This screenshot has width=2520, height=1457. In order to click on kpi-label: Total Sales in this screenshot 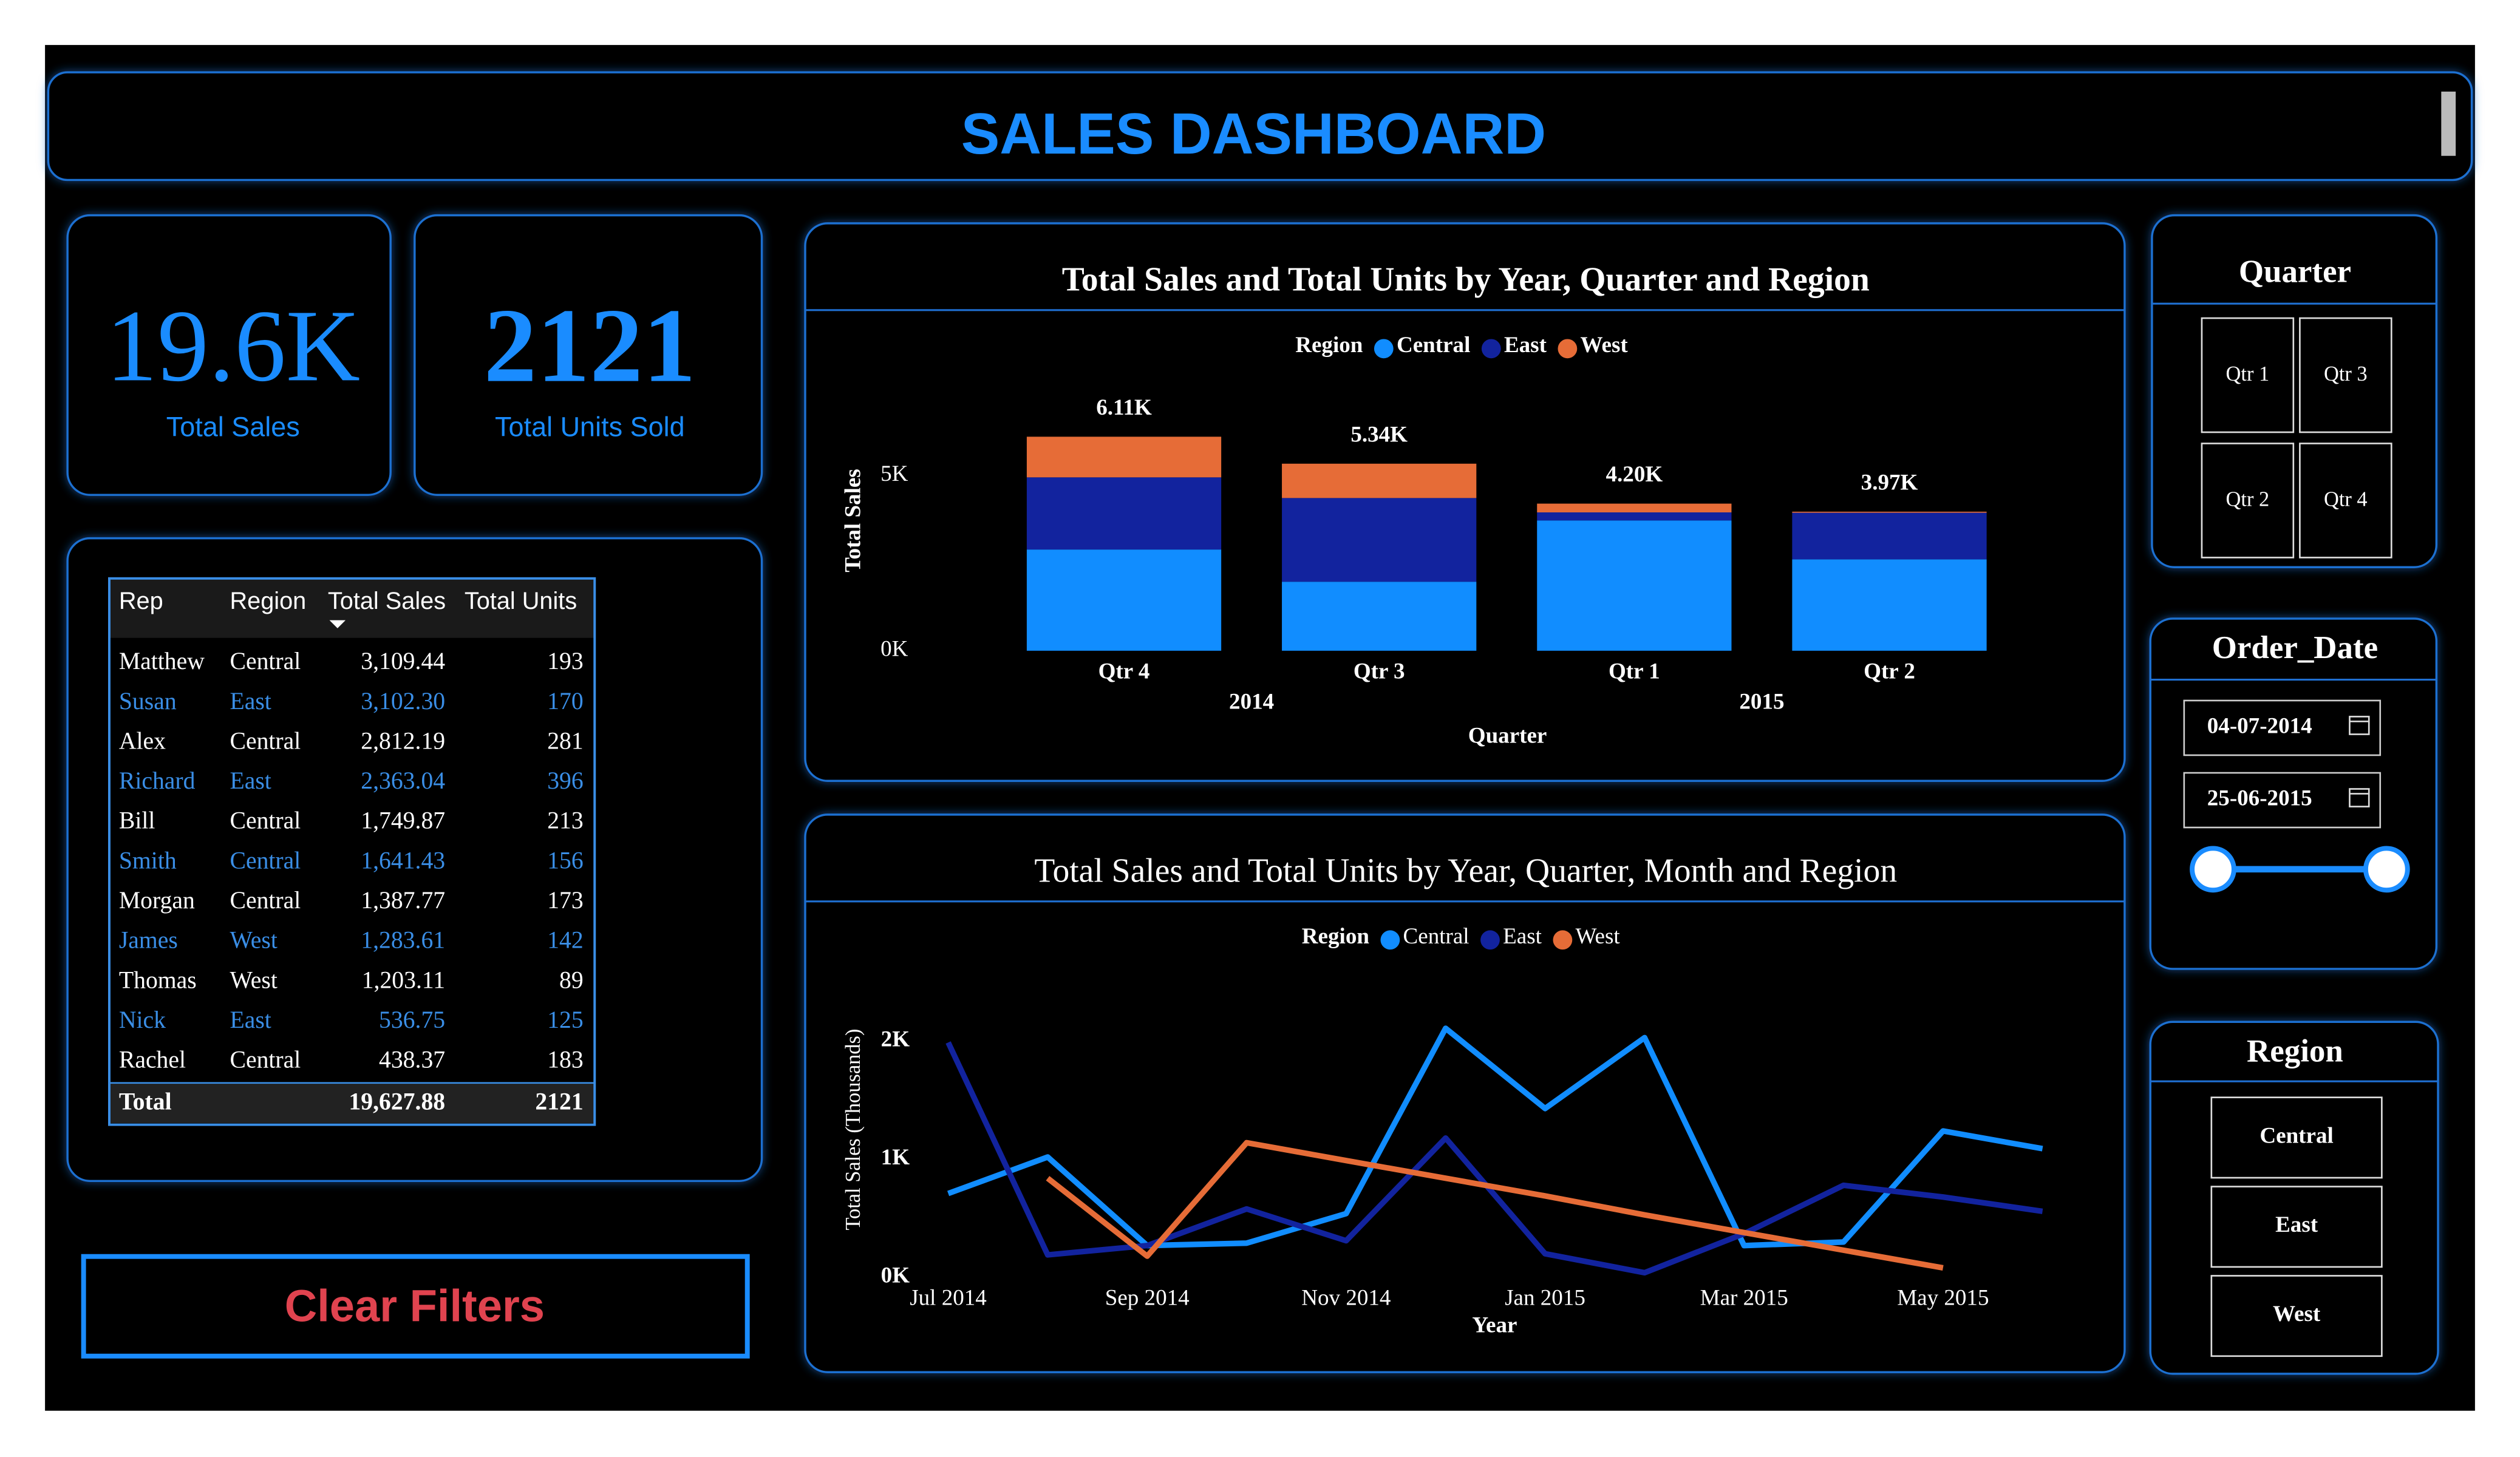, I will do `click(233, 427)`.